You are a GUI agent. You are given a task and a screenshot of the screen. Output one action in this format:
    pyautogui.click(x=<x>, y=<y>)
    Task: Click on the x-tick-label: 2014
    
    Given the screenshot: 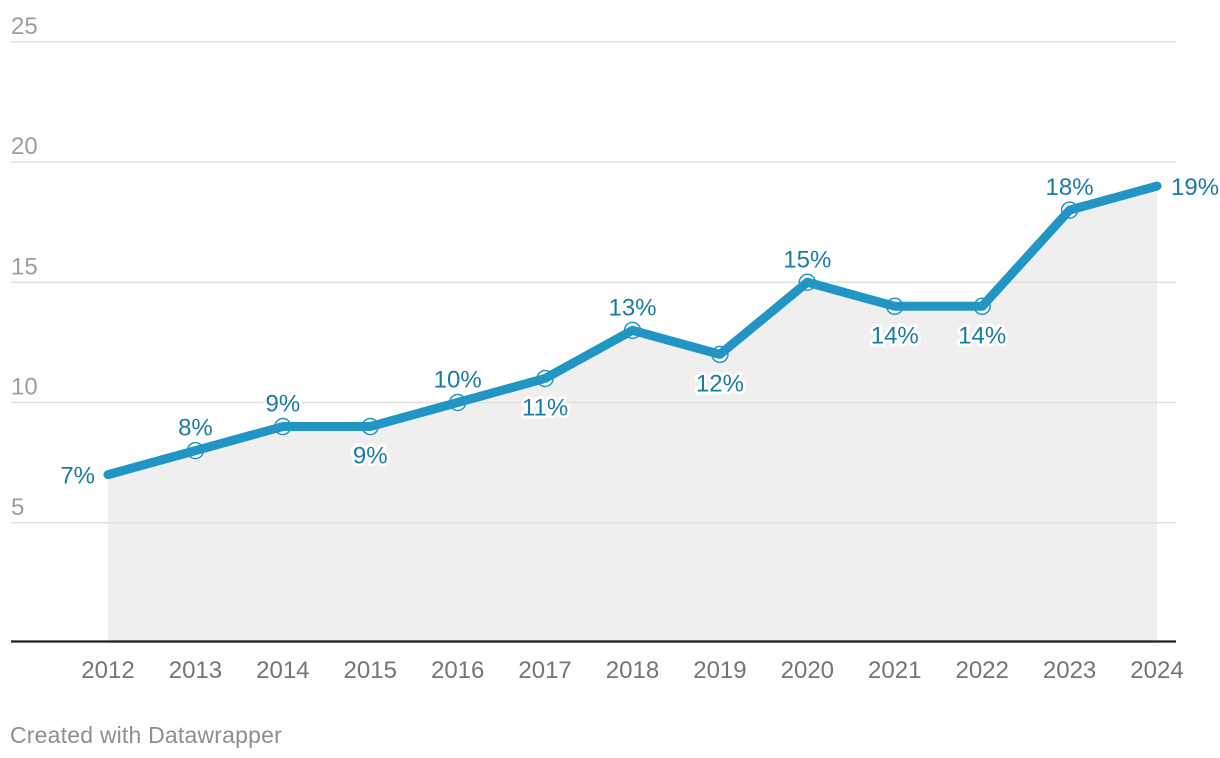 What is the action you would take?
    pyautogui.click(x=282, y=670)
    